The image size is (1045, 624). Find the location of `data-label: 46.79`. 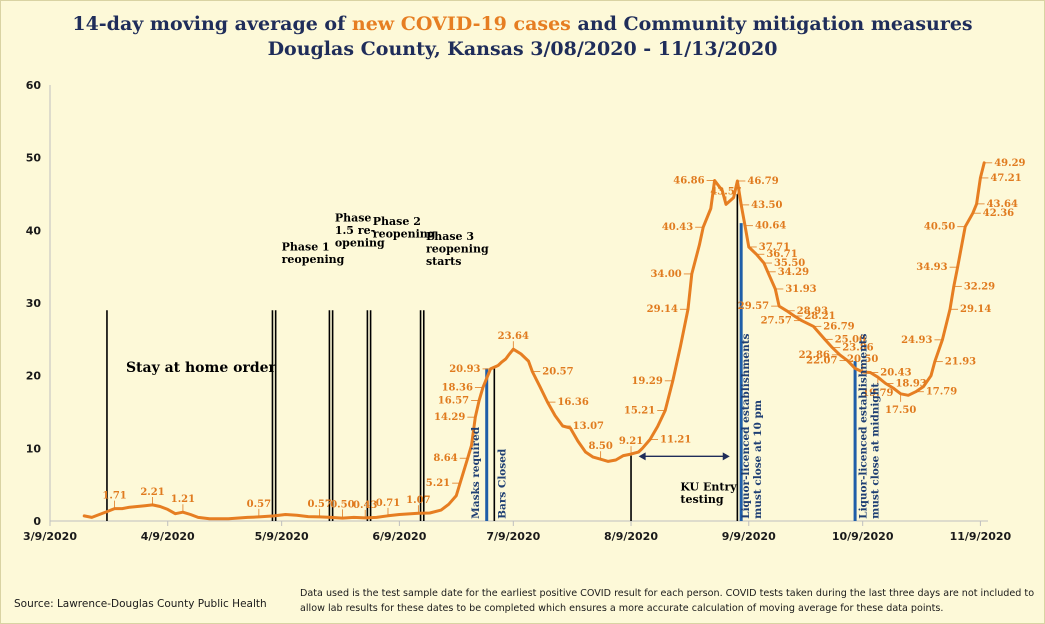

data-label: 46.79 is located at coordinates (762, 181).